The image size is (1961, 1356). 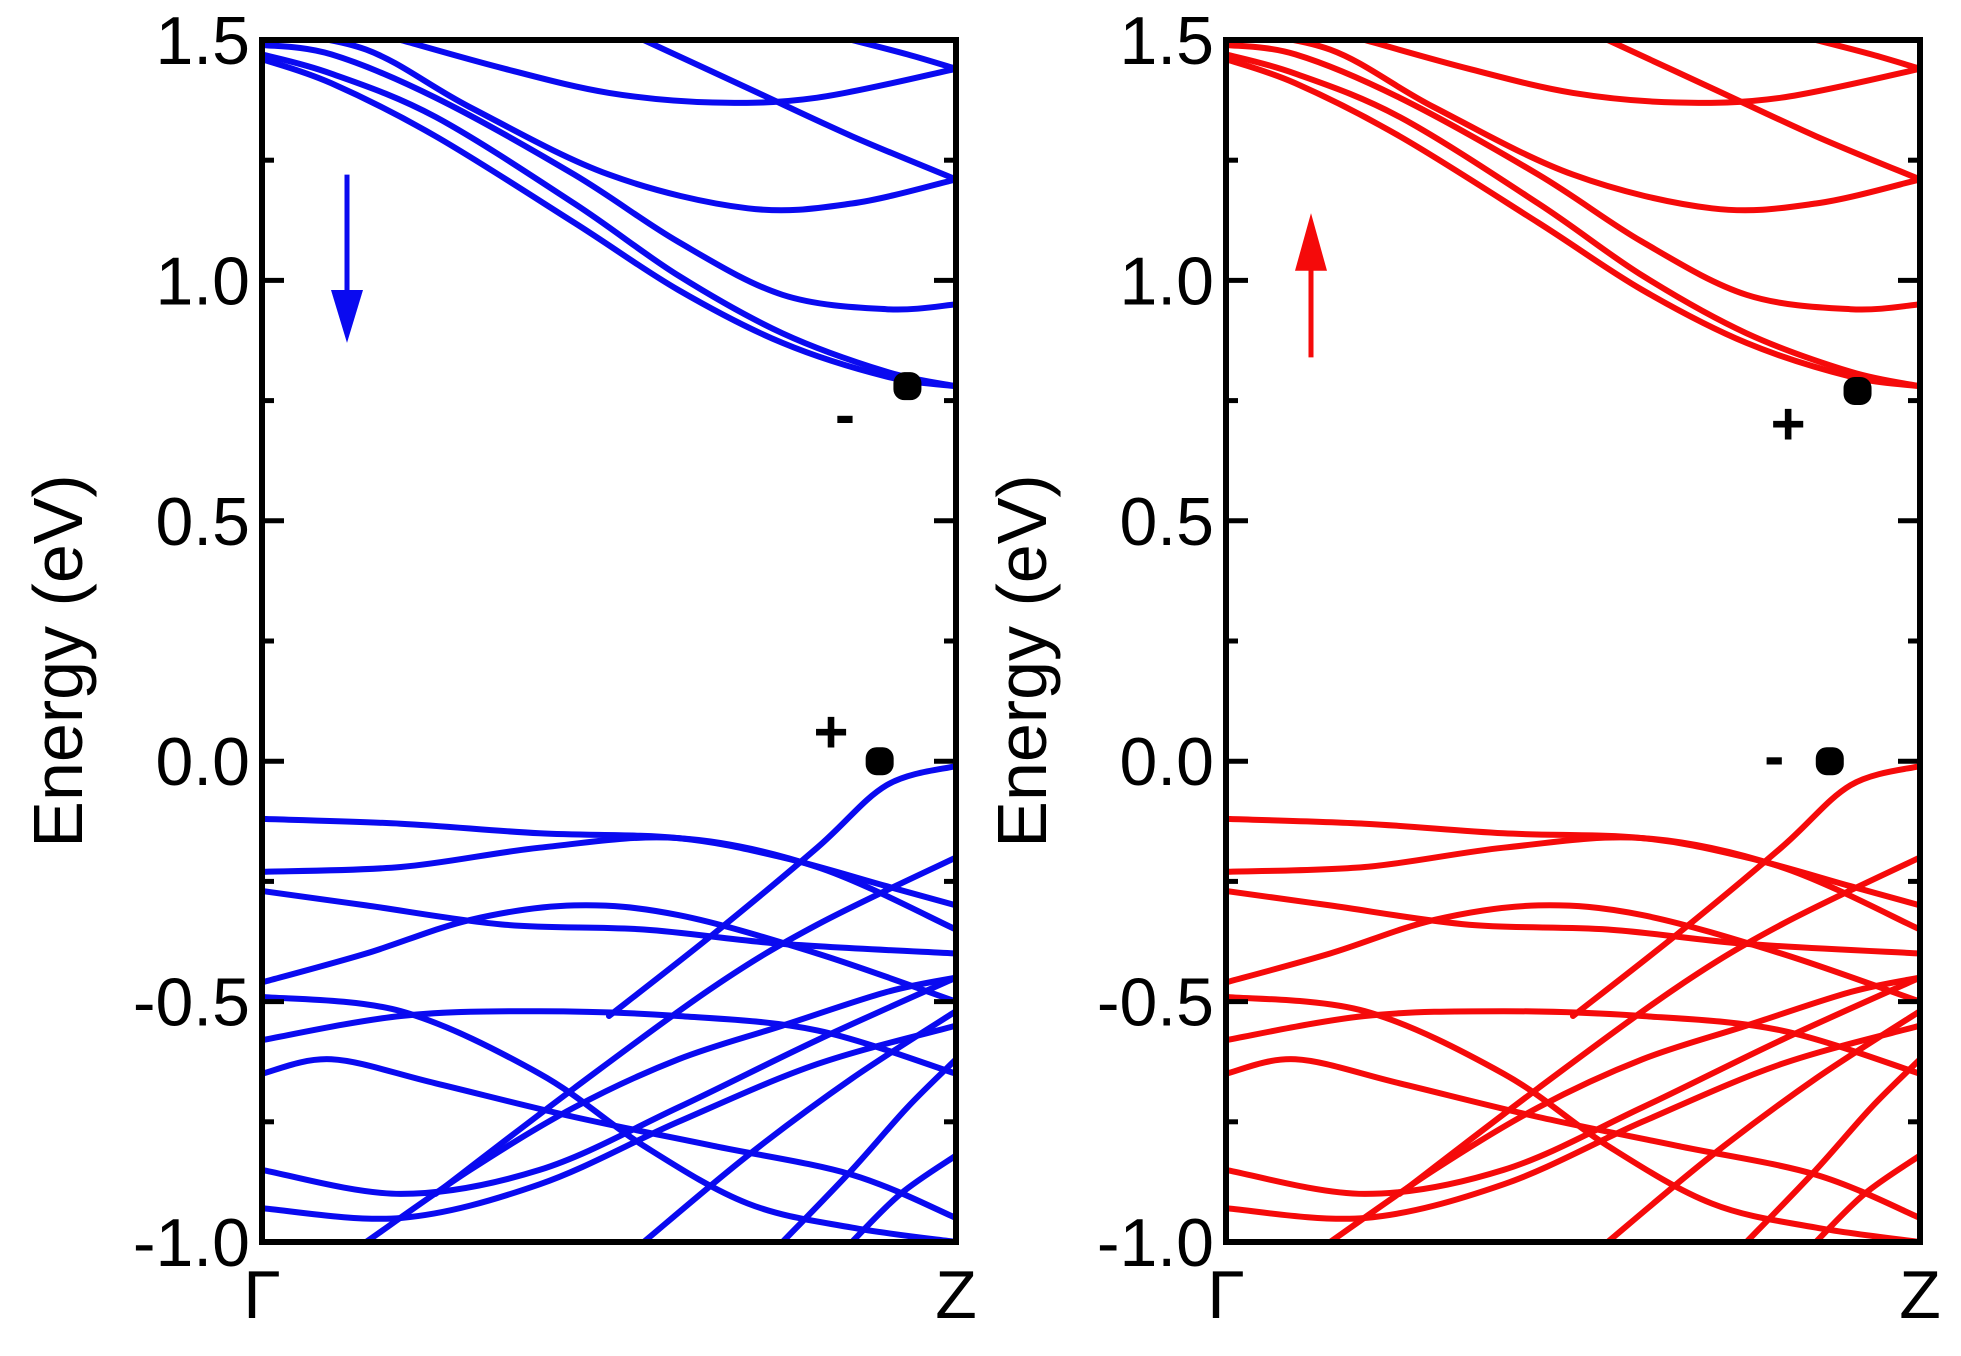 What do you see at coordinates (1311, 285) in the screenshot?
I see `spin-up-arrow-icon` at bounding box center [1311, 285].